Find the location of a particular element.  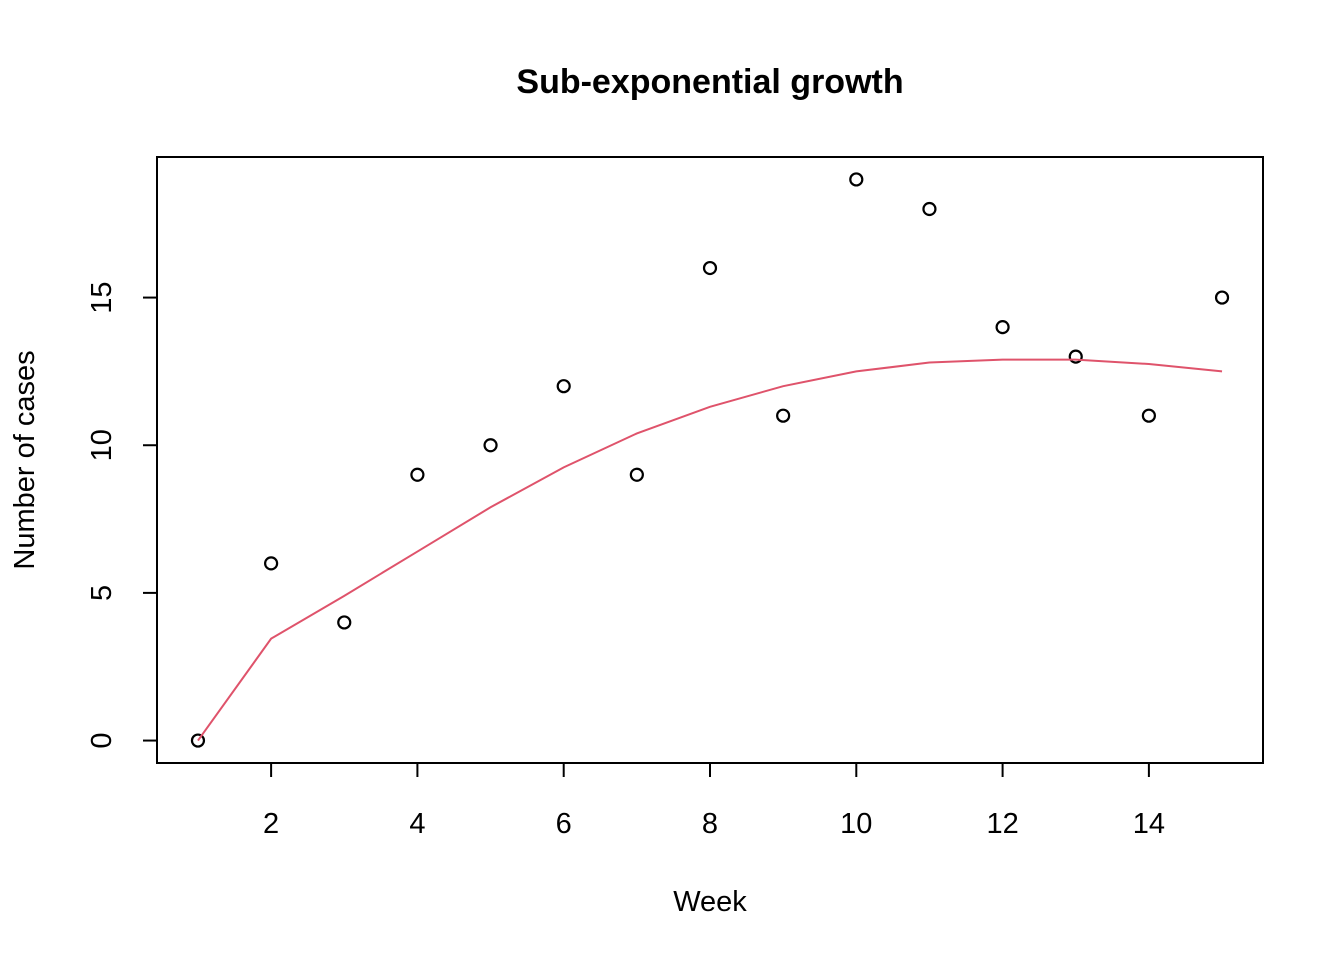

x-tick-label-6: 6 is located at coordinates (564, 824).